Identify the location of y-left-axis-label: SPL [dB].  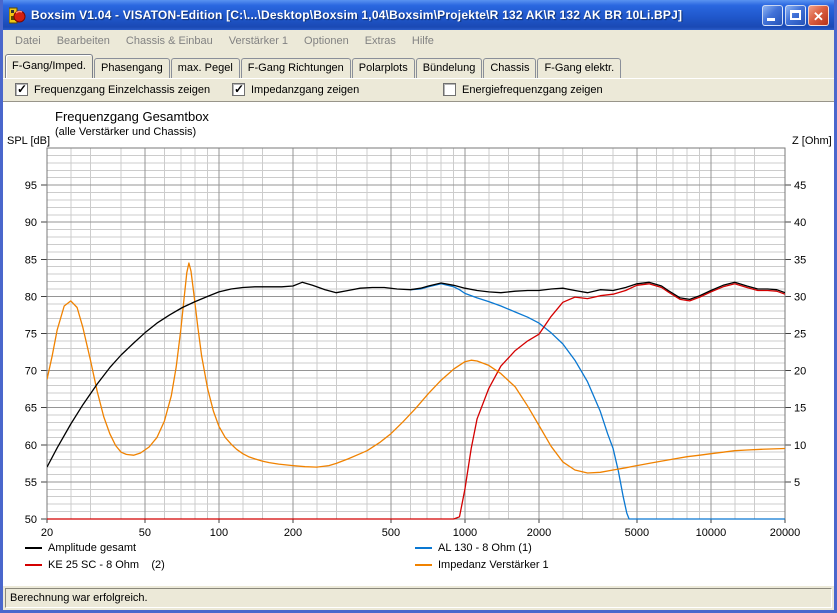
(28, 141).